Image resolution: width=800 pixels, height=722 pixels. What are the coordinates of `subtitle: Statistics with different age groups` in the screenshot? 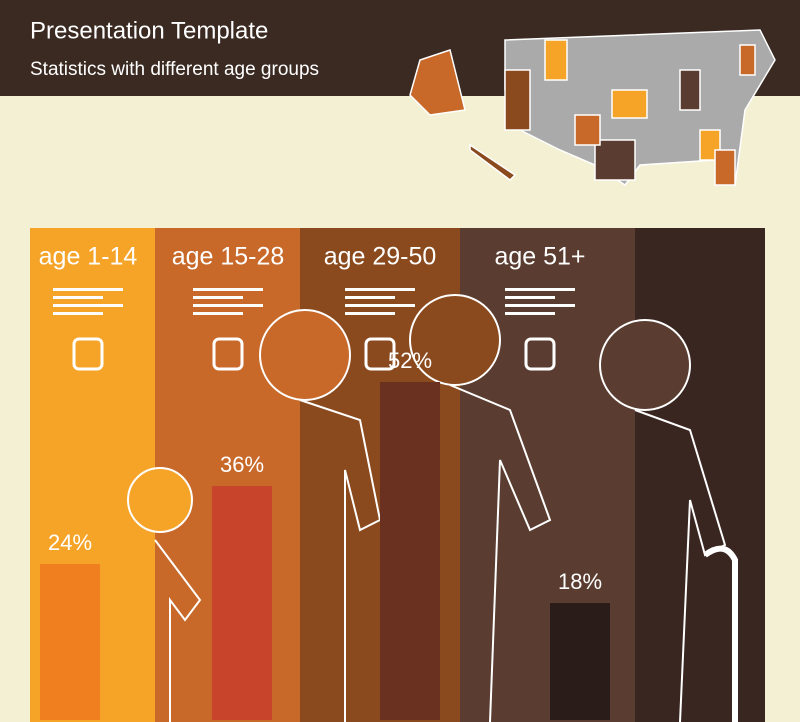 It's located at (174, 69).